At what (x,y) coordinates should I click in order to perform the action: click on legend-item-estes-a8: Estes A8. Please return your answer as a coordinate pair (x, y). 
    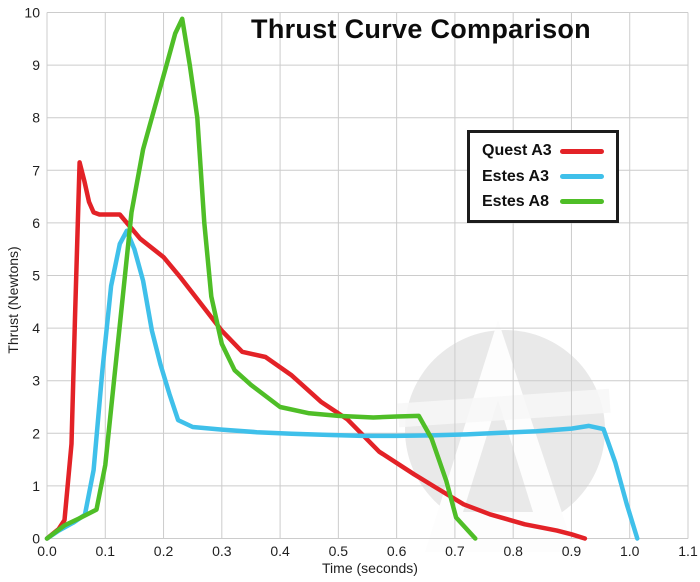
    Looking at the image, I should click on (543, 202).